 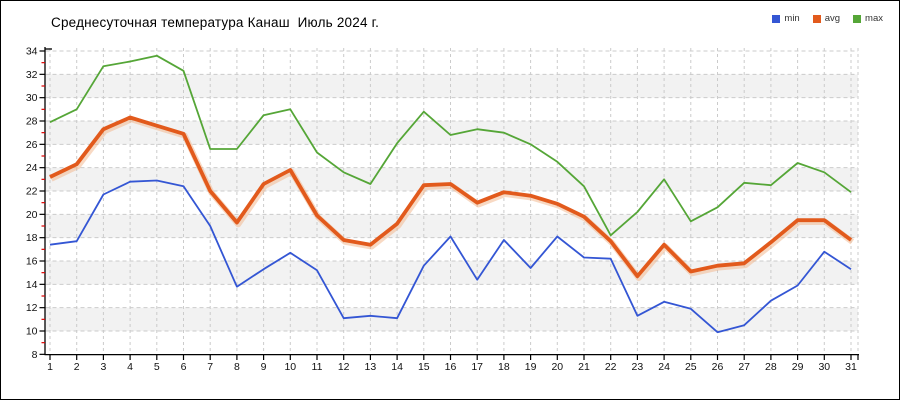 I want to click on legend-item-min: min, so click(x=786, y=18).